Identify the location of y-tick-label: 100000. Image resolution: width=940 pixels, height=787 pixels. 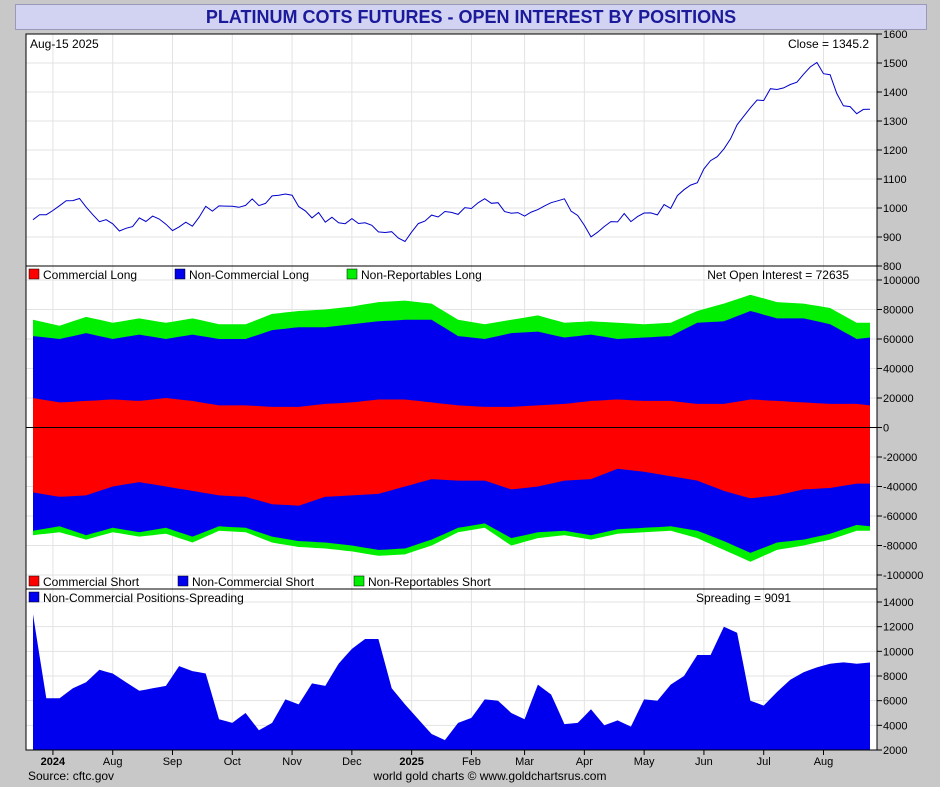
(901, 281).